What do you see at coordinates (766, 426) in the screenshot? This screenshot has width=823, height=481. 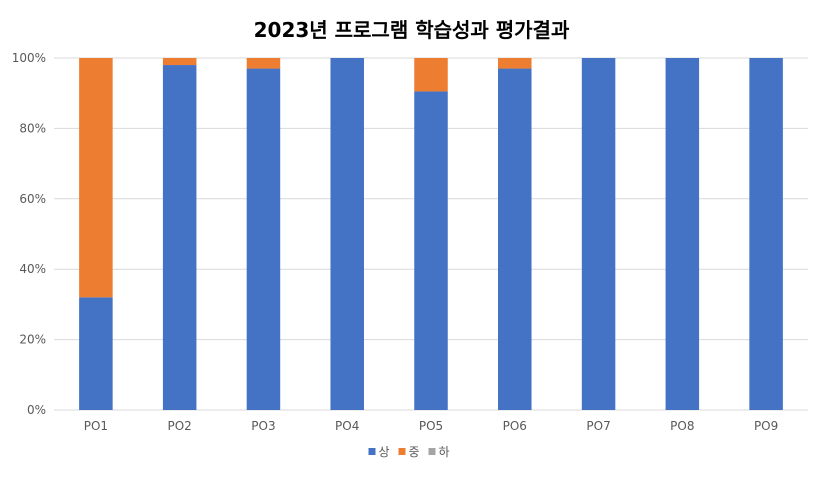 I see `x-tick-label: PO9` at bounding box center [766, 426].